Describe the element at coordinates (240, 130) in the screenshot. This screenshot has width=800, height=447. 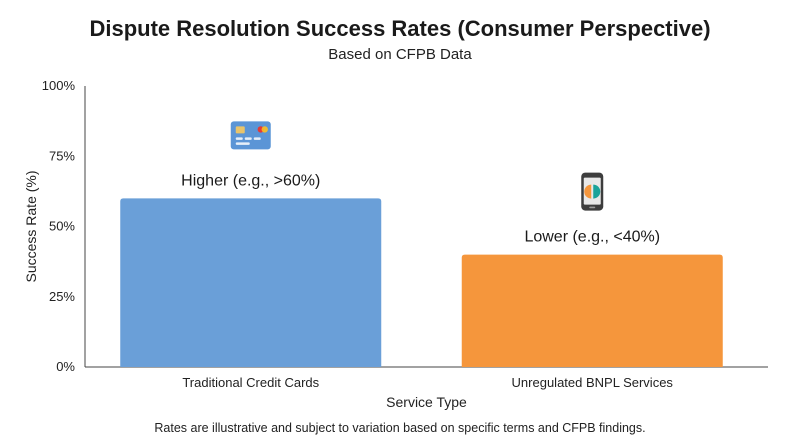
I see `card-chip` at that location.